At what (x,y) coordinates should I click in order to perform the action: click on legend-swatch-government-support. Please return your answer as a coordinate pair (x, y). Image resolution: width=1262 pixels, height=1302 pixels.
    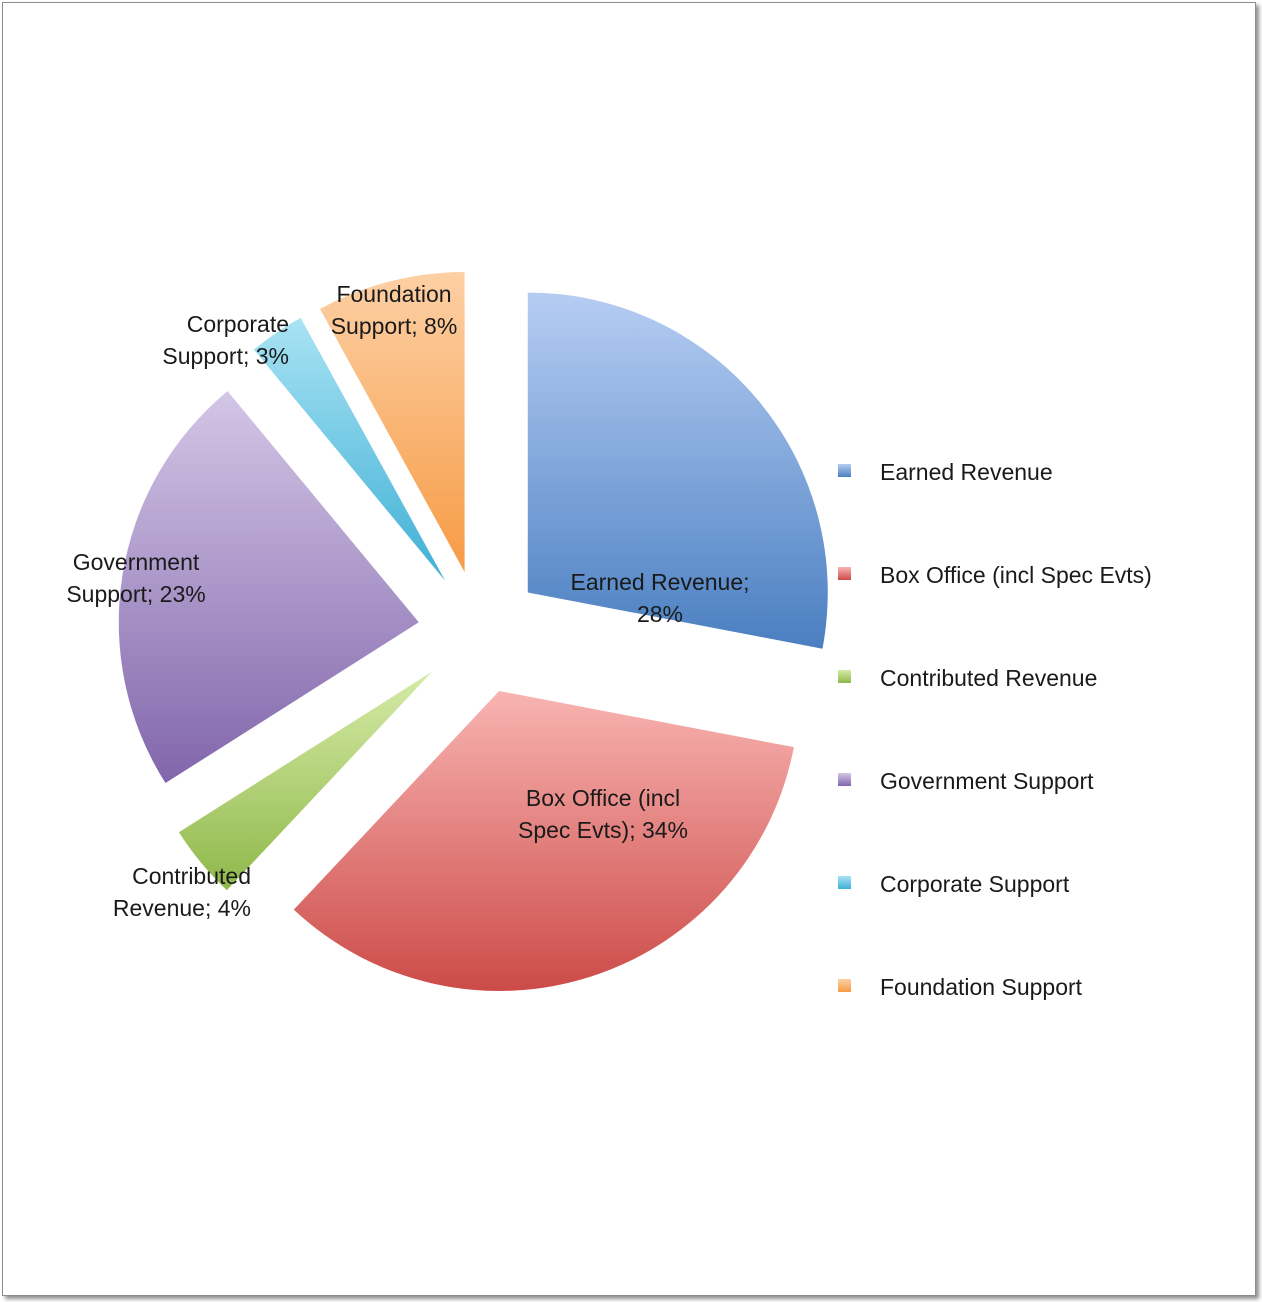
    Looking at the image, I should click on (844, 779).